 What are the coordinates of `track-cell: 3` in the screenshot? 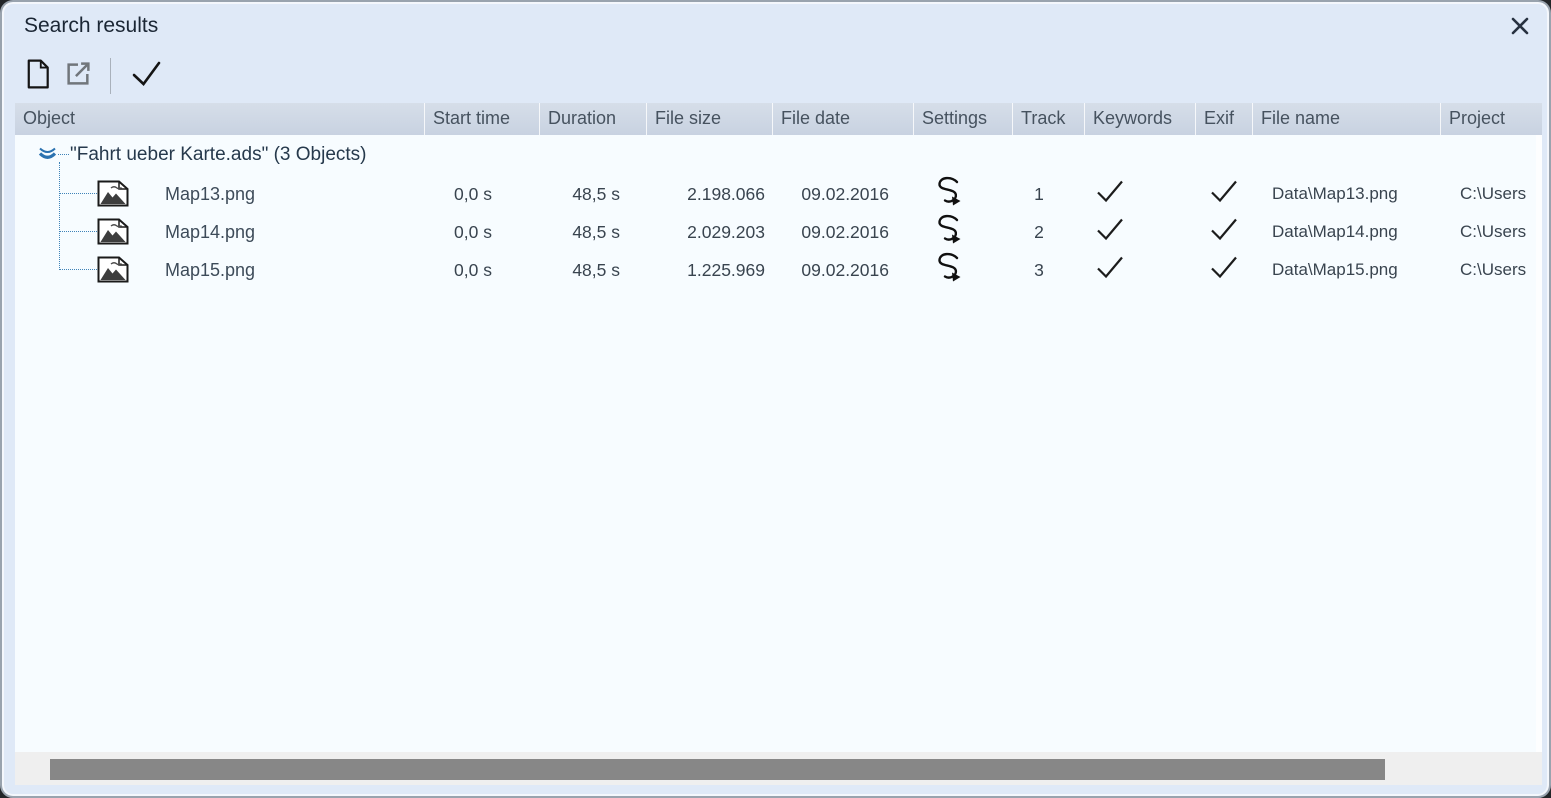 It's located at (1039, 269).